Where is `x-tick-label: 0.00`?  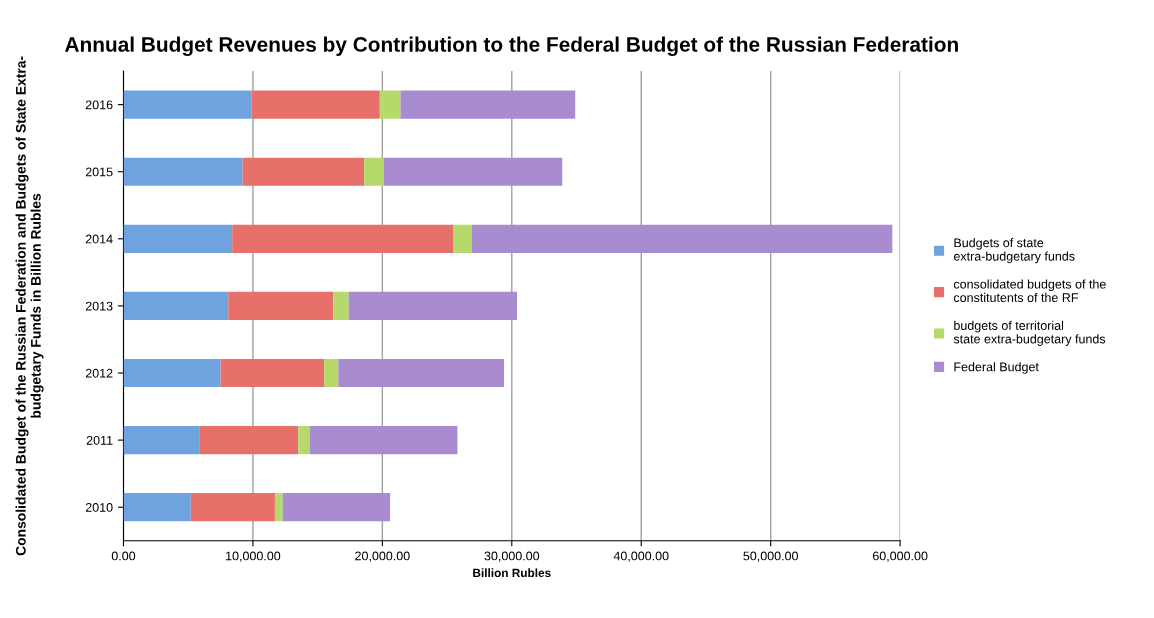
x-tick-label: 0.00 is located at coordinates (123, 556).